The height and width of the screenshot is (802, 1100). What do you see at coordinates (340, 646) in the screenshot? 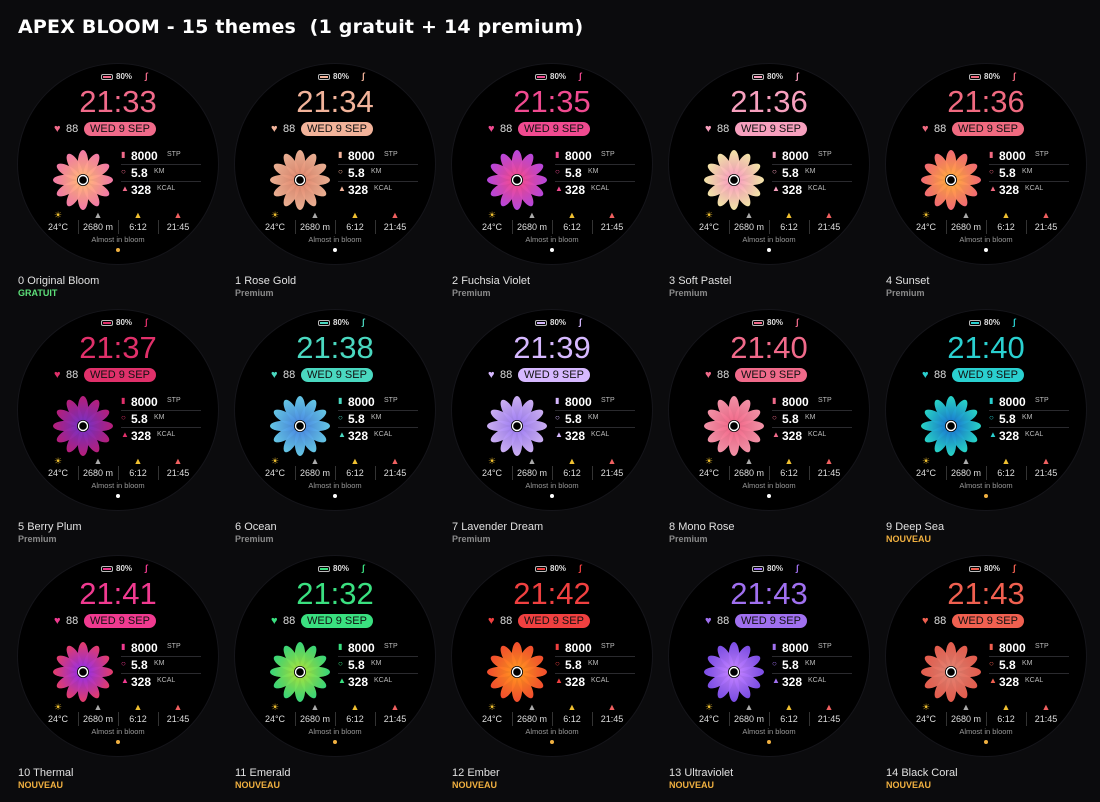
I see `steps-icon: ▮` at bounding box center [340, 646].